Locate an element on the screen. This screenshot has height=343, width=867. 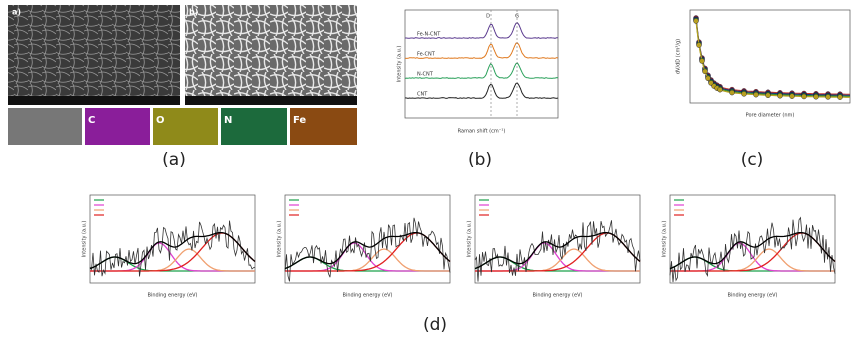
element-label: O is located at coordinates (160, 120).